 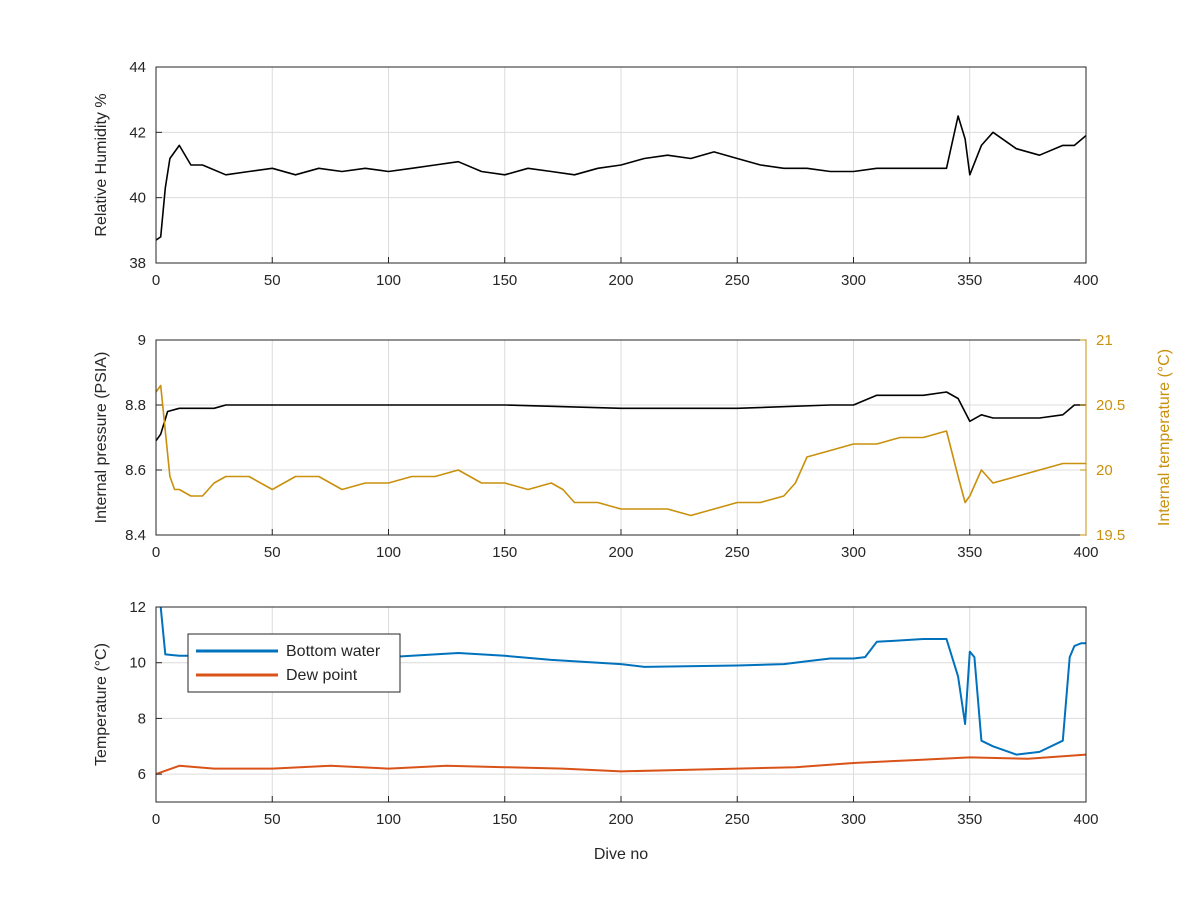 What do you see at coordinates (137, 263) in the screenshot?
I see `humidity-y-tick-label: 38` at bounding box center [137, 263].